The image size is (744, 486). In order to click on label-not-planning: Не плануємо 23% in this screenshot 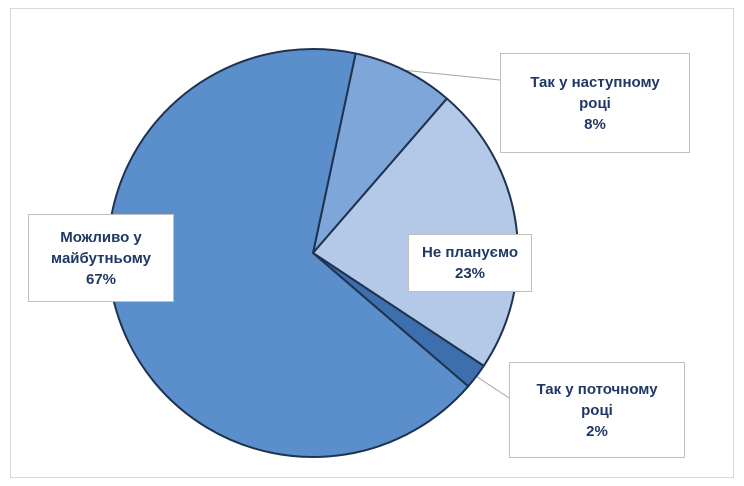, I will do `click(470, 263)`.